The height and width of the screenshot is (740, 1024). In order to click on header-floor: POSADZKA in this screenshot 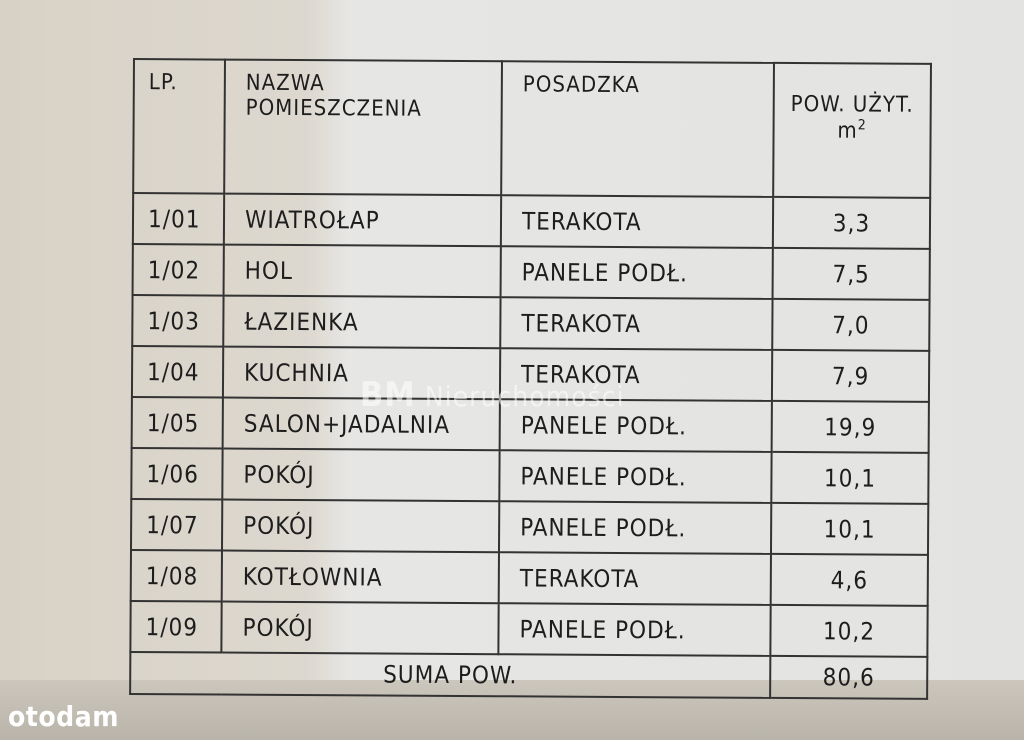, I will do `click(637, 129)`.